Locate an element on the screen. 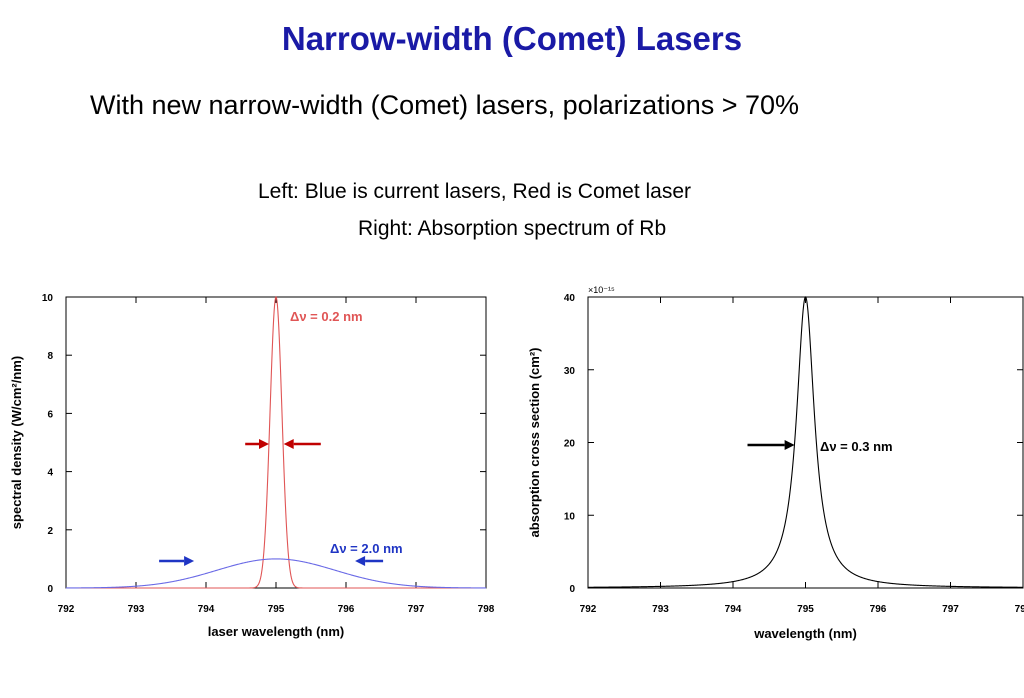 The height and width of the screenshot is (698, 1024). x-axis-label: wavelength (nm) is located at coordinates (805, 633).